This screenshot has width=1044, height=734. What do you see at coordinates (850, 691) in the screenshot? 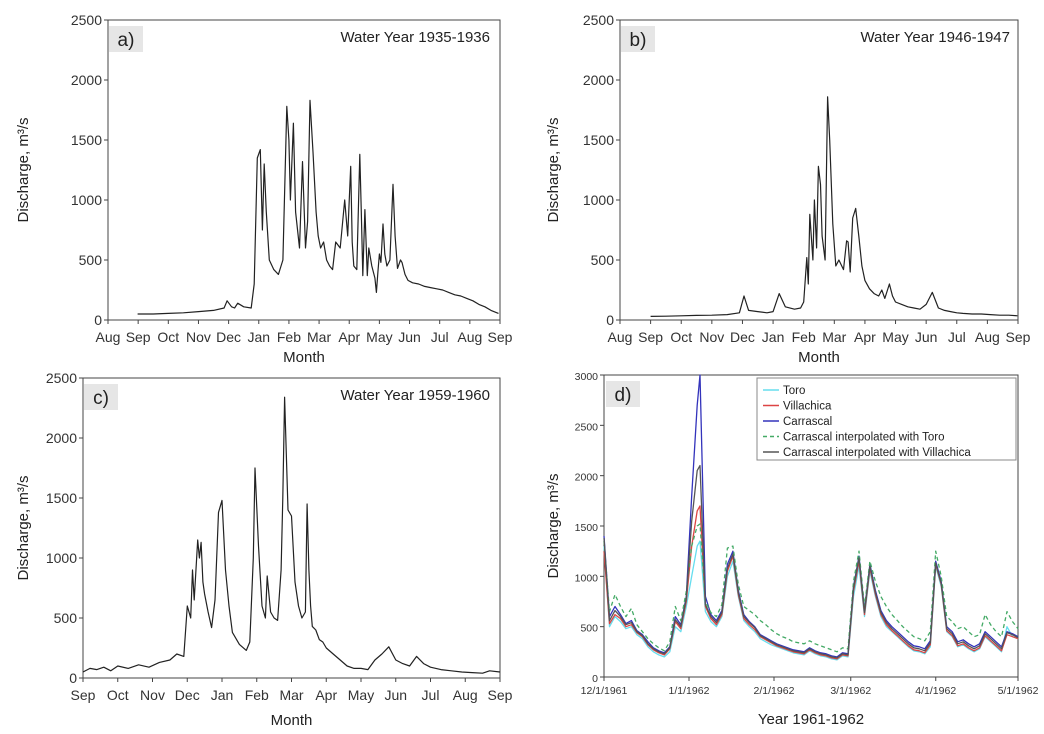
I see `x-tick-label: 3/1/1962` at bounding box center [850, 691].